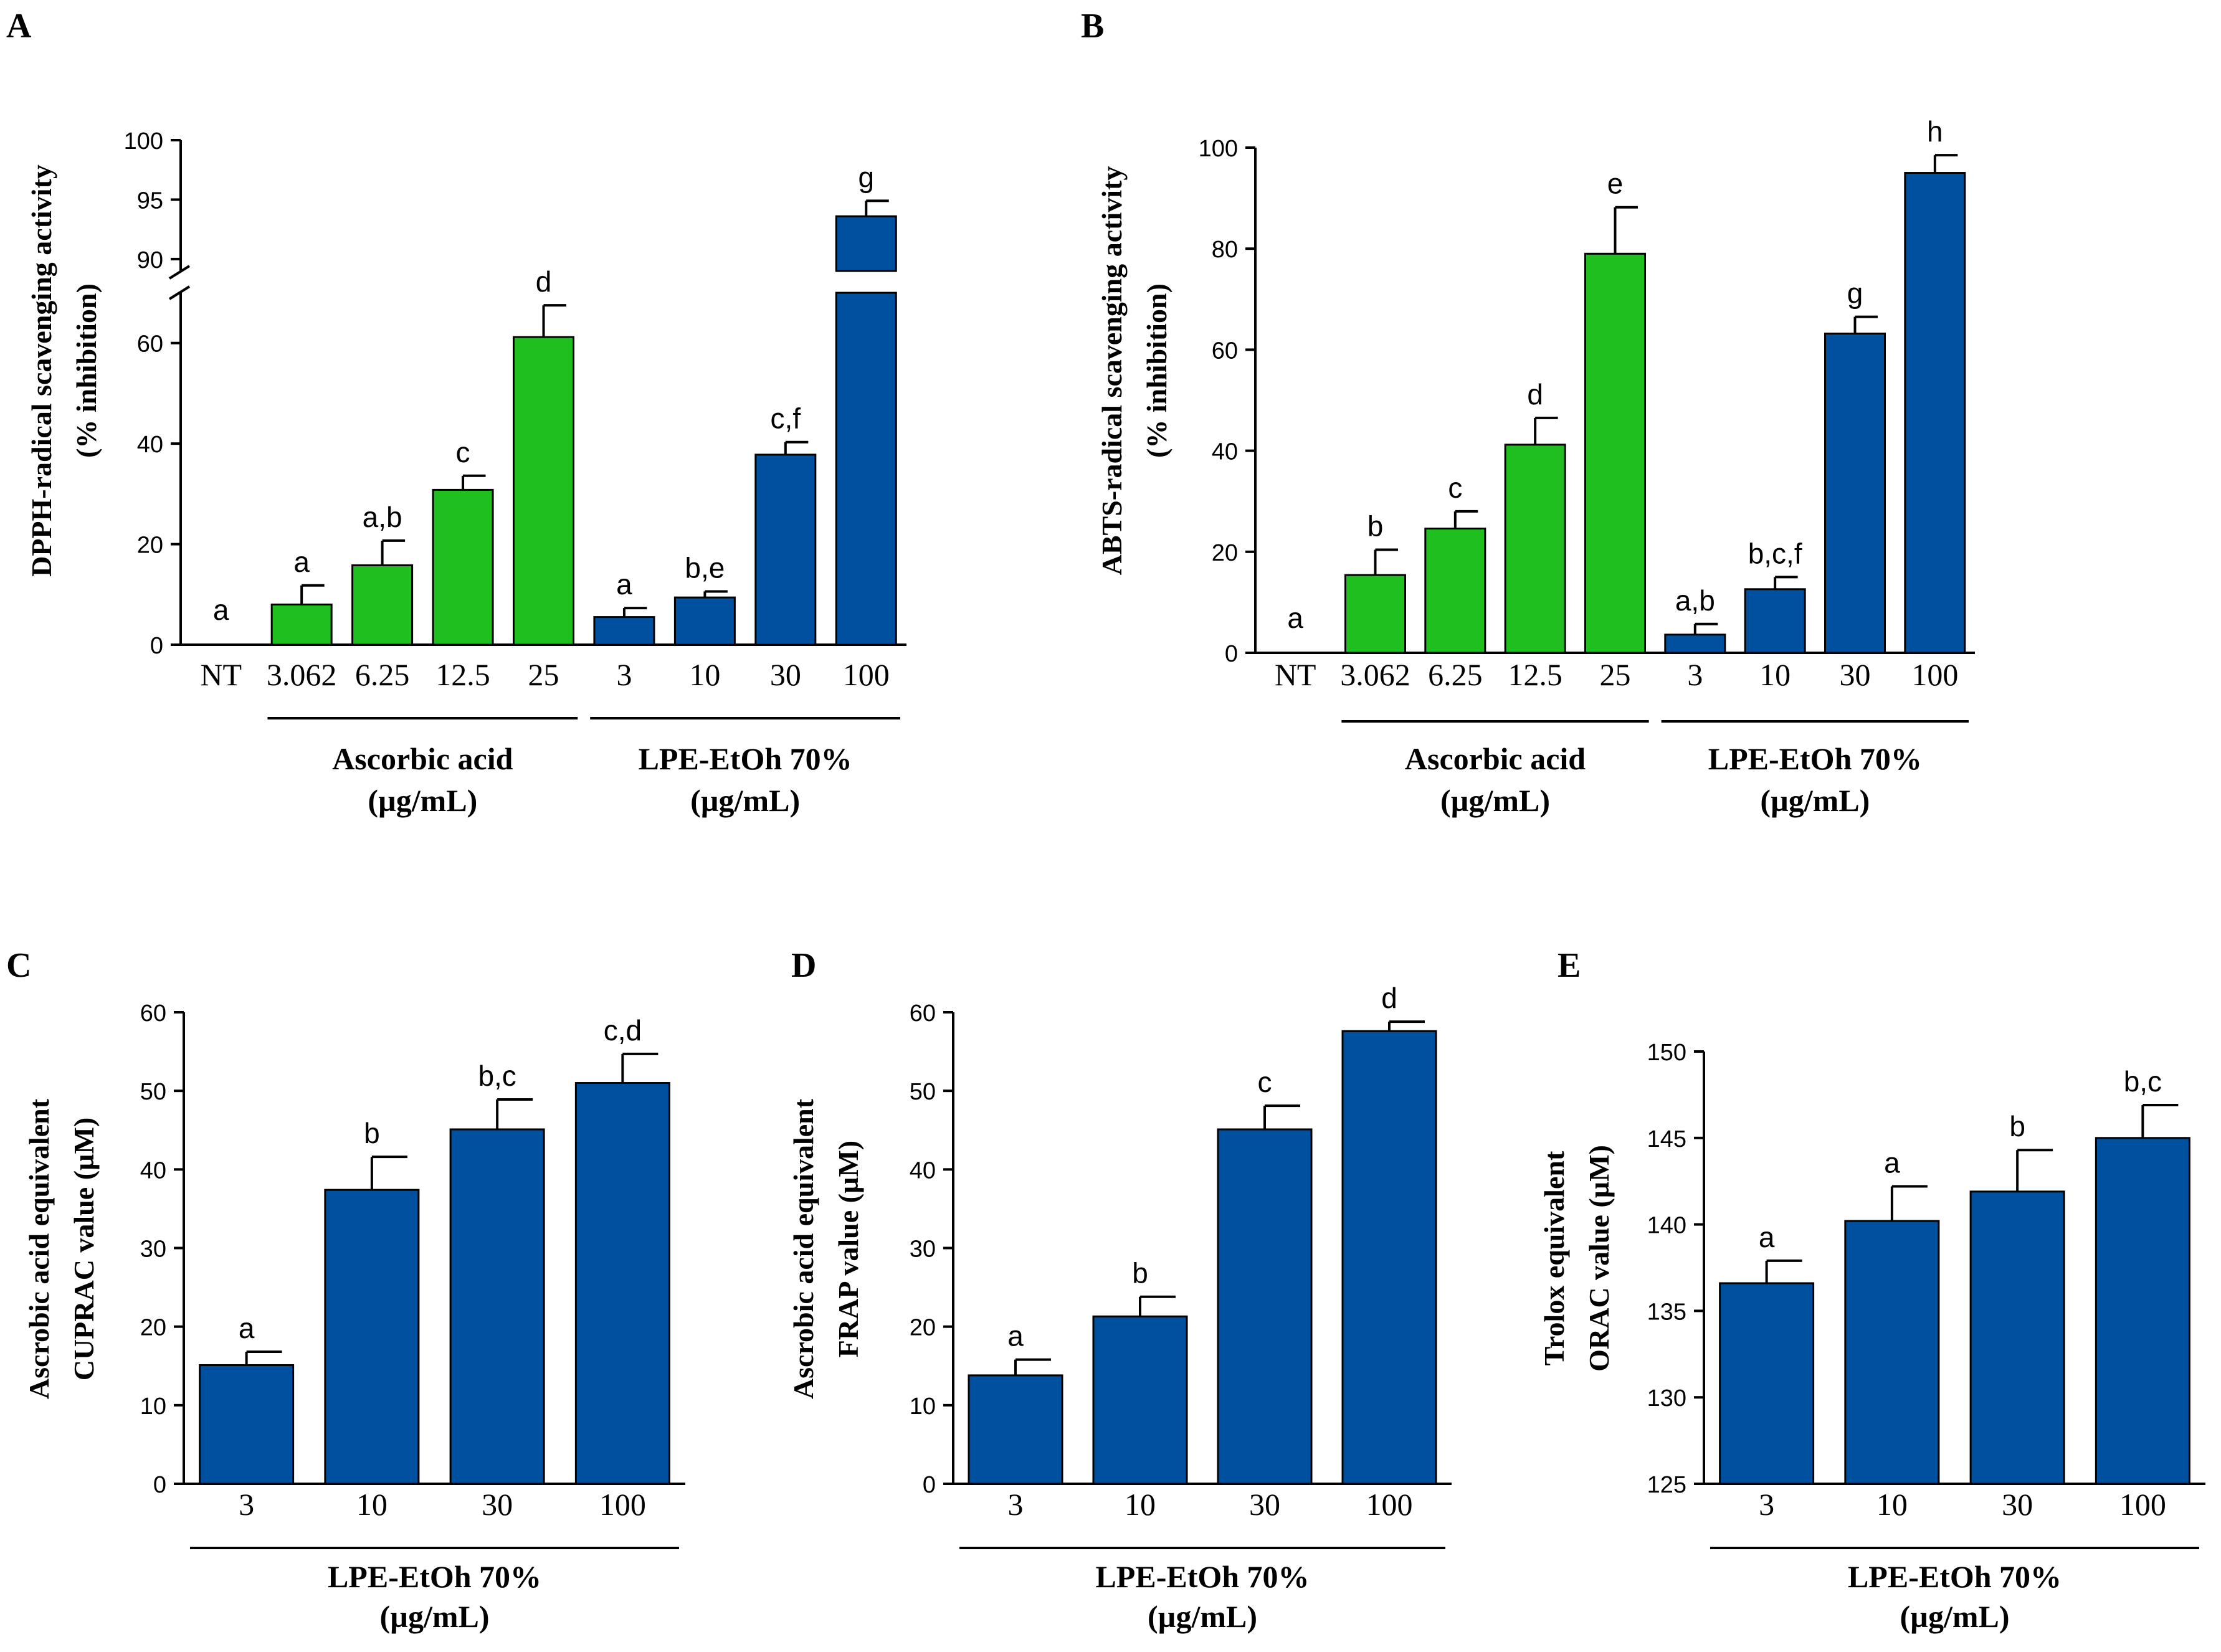  Describe the element at coordinates (1389, 998) in the screenshot. I see `significance-letter: d` at that location.